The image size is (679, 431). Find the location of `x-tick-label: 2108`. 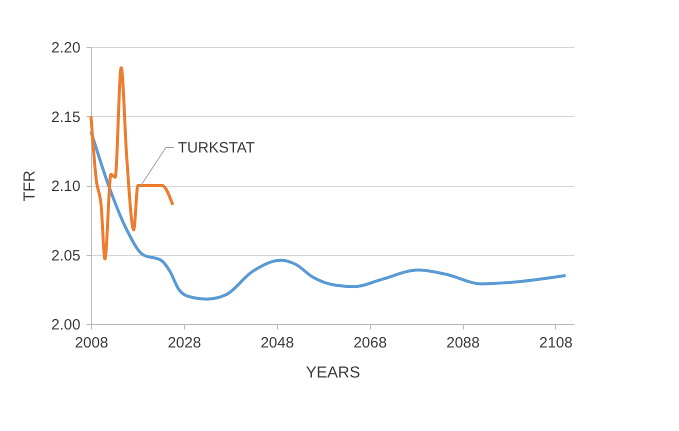

x-tick-label: 2108 is located at coordinates (556, 343).